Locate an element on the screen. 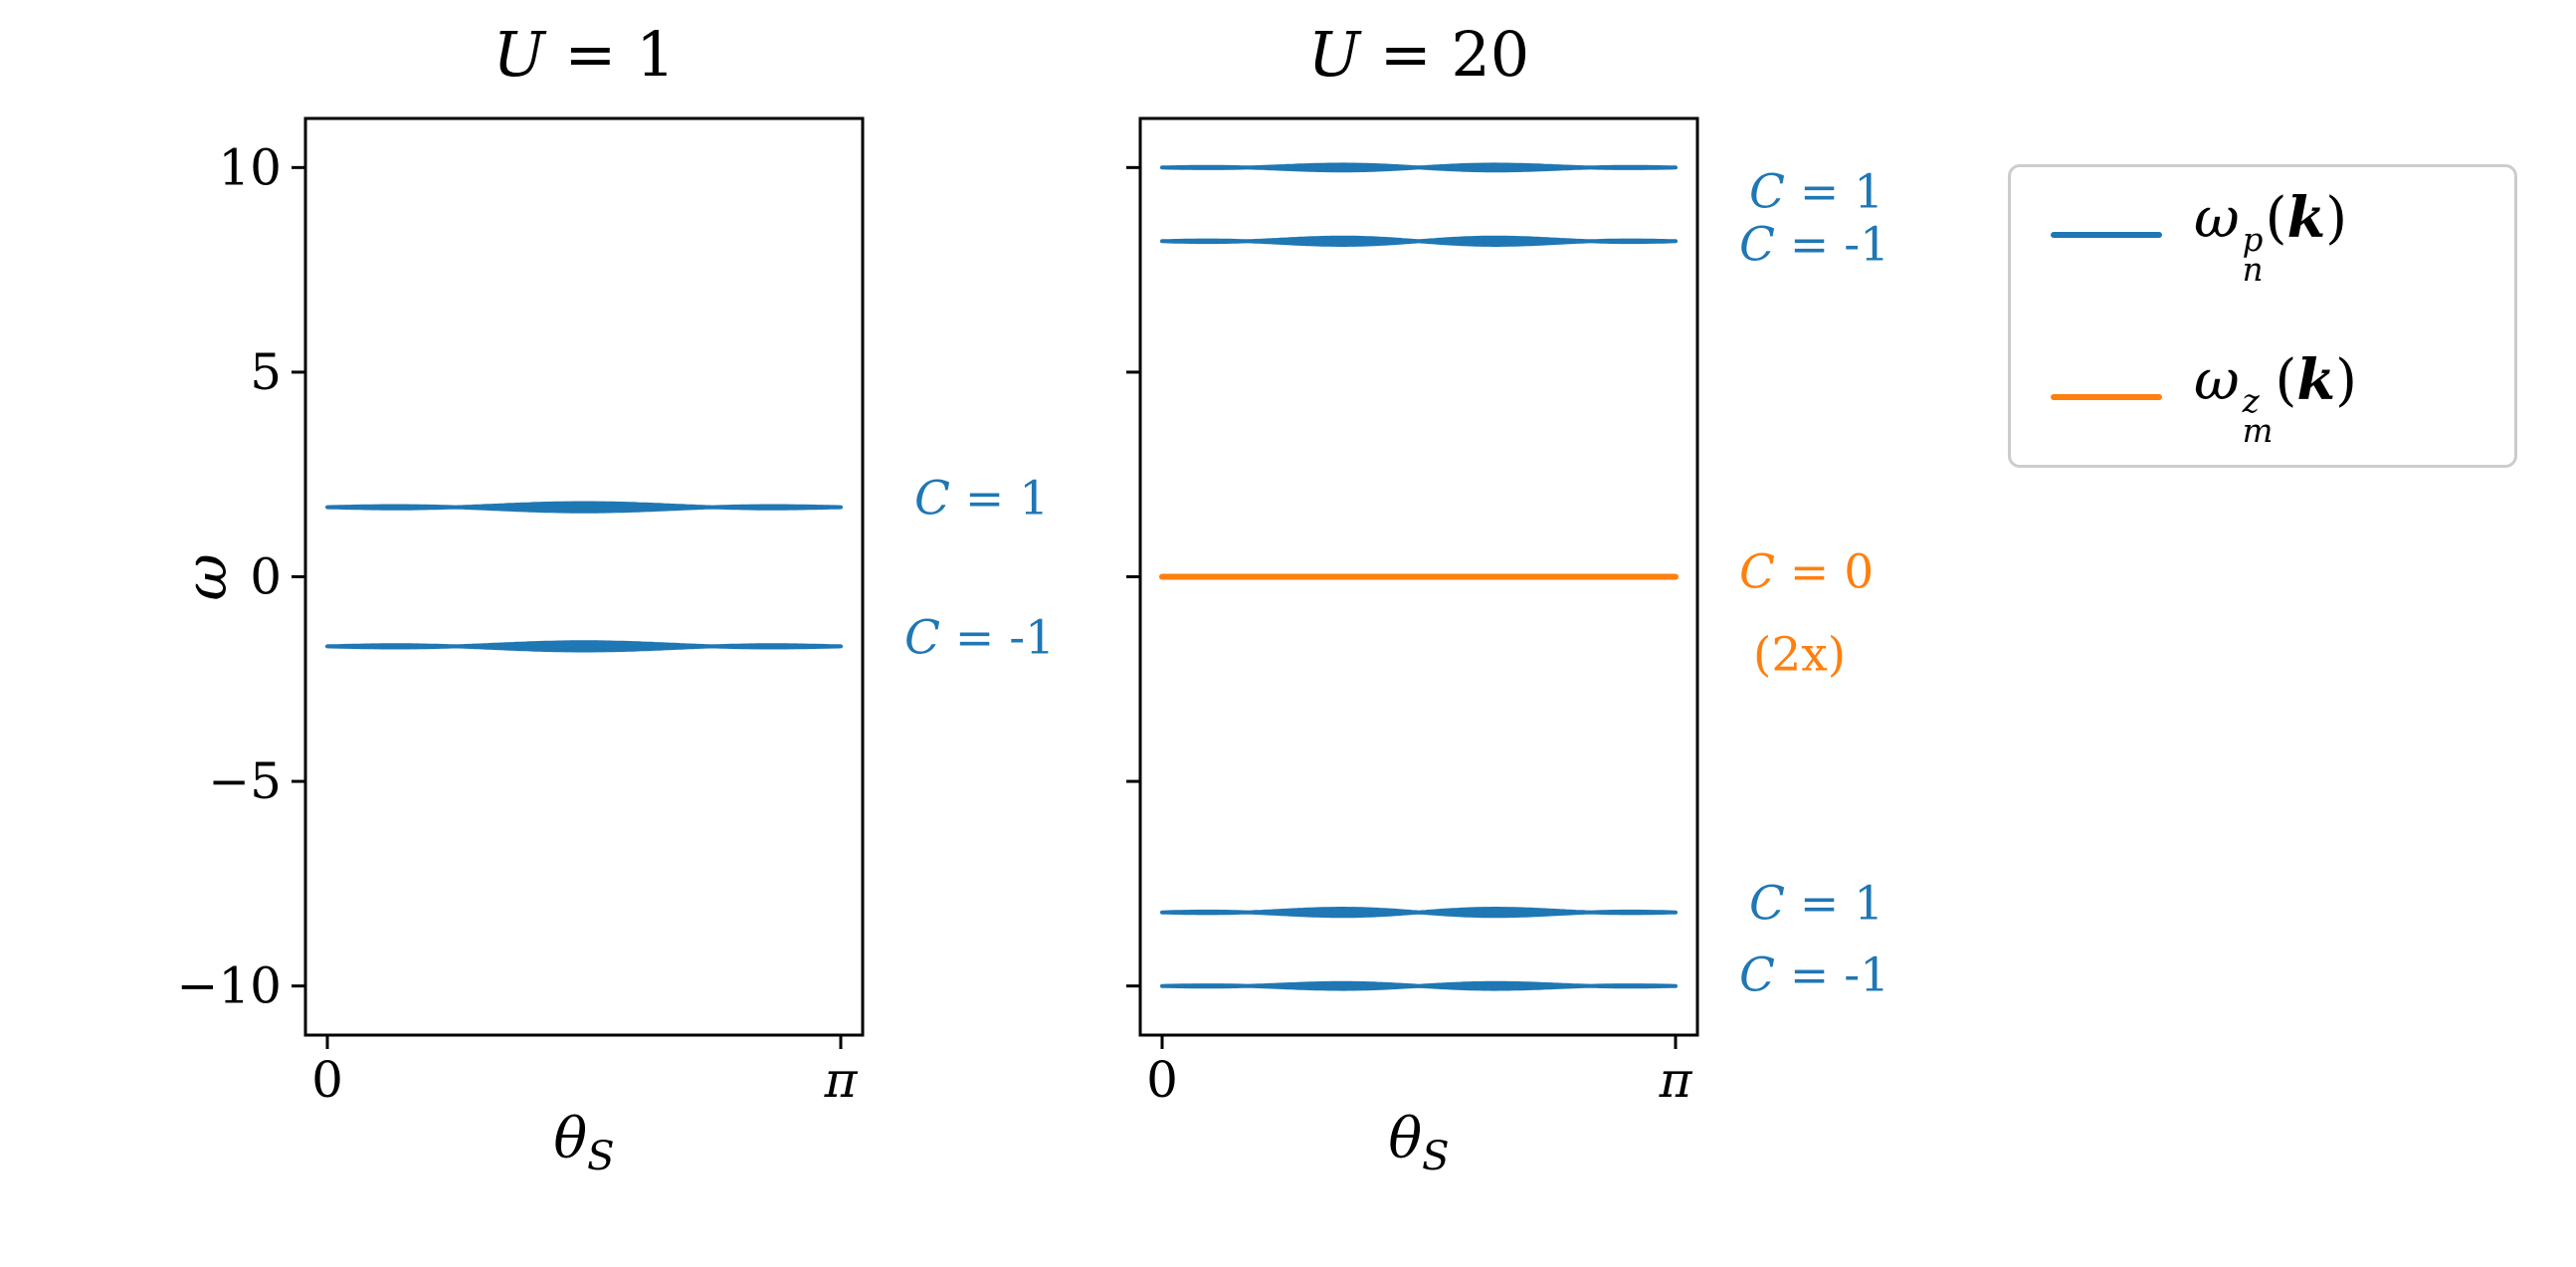 The image size is (2576, 1267). legend-entry-magnon-band: ω p n (k) is located at coordinates (2282, 237).